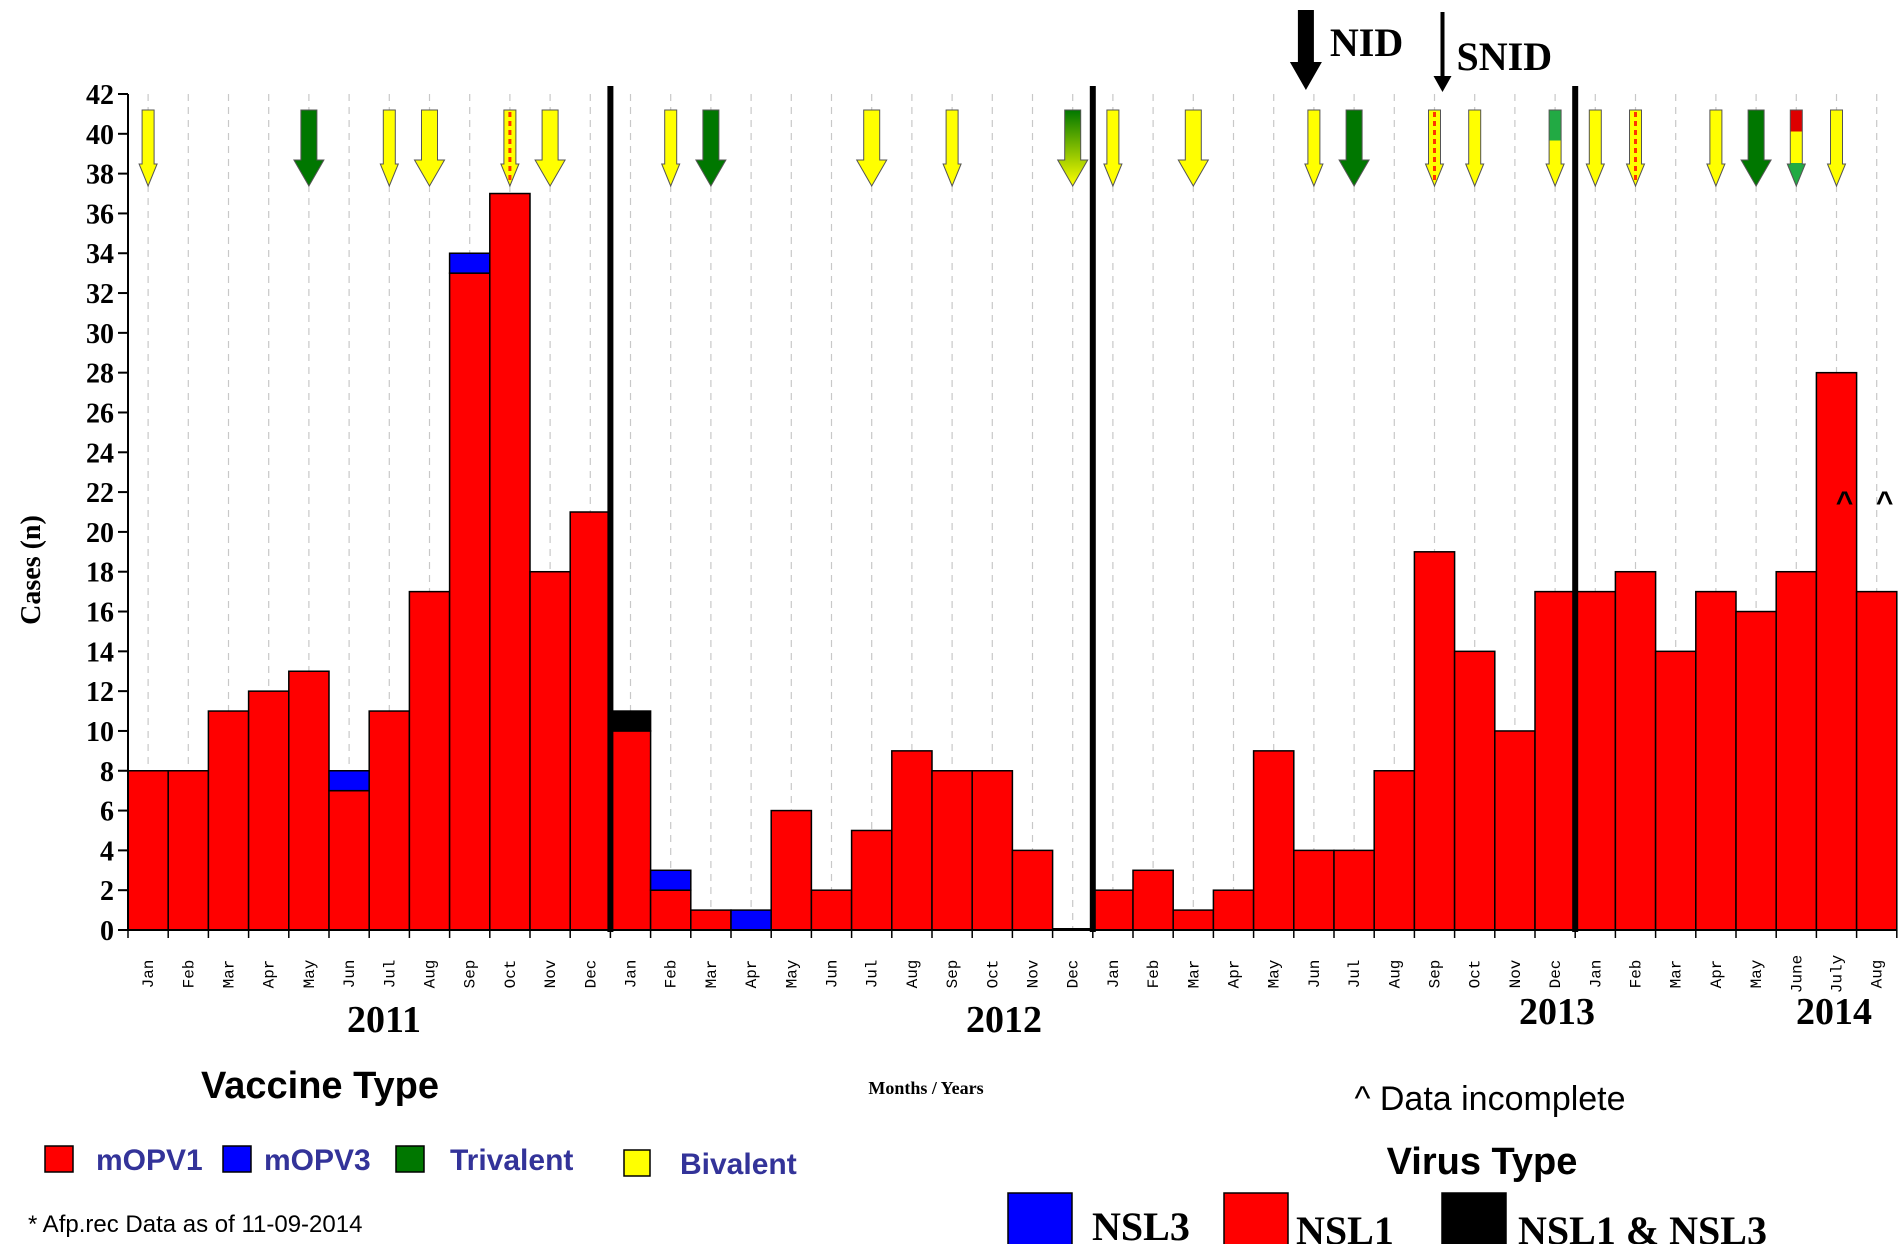  I want to click on legend-swatch-trivalent, so click(410, 1159).